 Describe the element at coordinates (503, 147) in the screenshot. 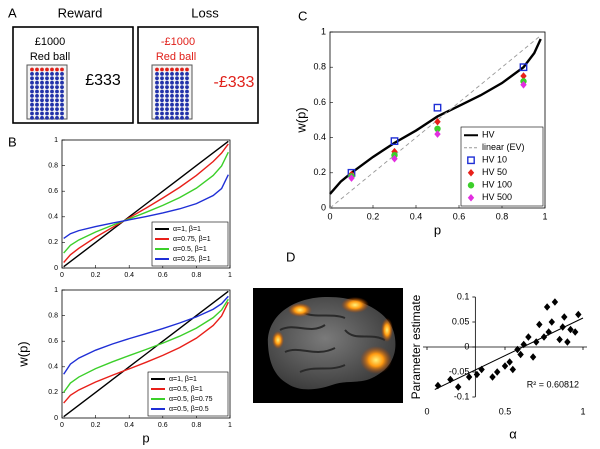

I see `legend-label: linear (EV)` at that location.